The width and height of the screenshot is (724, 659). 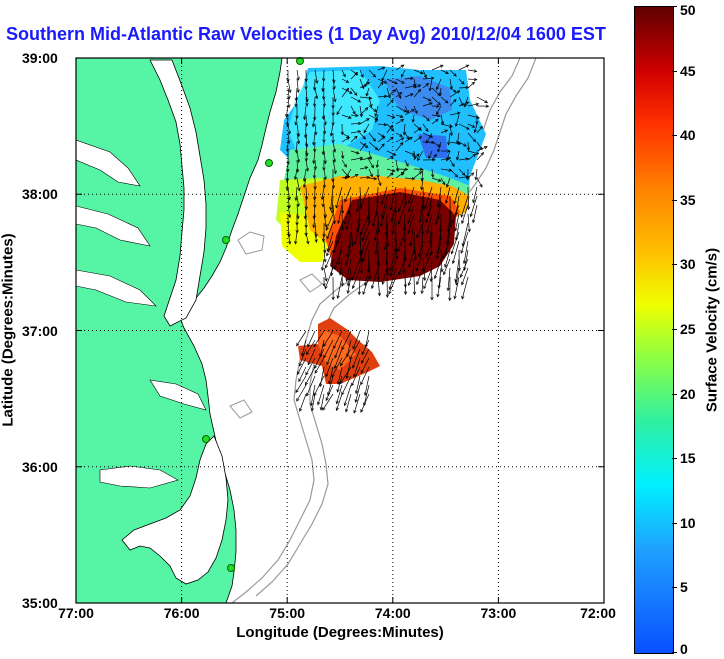 What do you see at coordinates (175, 510) in the screenshot?
I see `pamlico-sound` at bounding box center [175, 510].